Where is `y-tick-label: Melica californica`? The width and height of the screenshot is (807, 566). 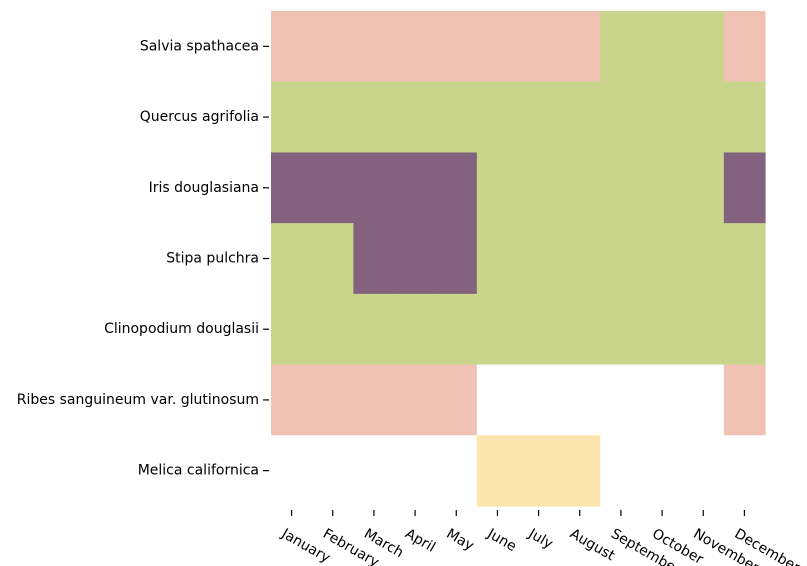
y-tick-label: Melica californica is located at coordinates (198, 471).